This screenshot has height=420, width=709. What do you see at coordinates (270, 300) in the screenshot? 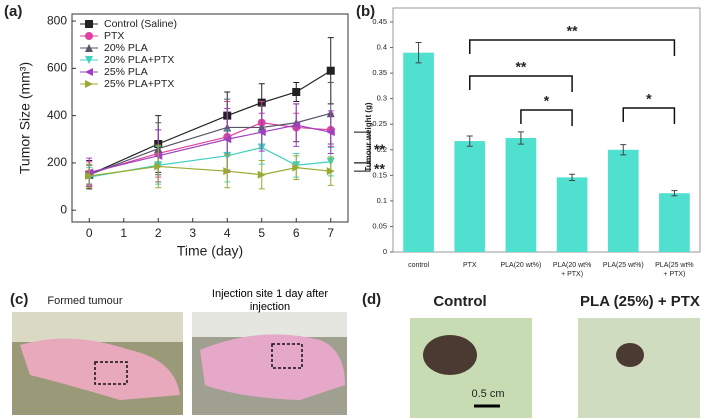
I see `caption-box: Injection site 1 day after injection` at bounding box center [270, 300].